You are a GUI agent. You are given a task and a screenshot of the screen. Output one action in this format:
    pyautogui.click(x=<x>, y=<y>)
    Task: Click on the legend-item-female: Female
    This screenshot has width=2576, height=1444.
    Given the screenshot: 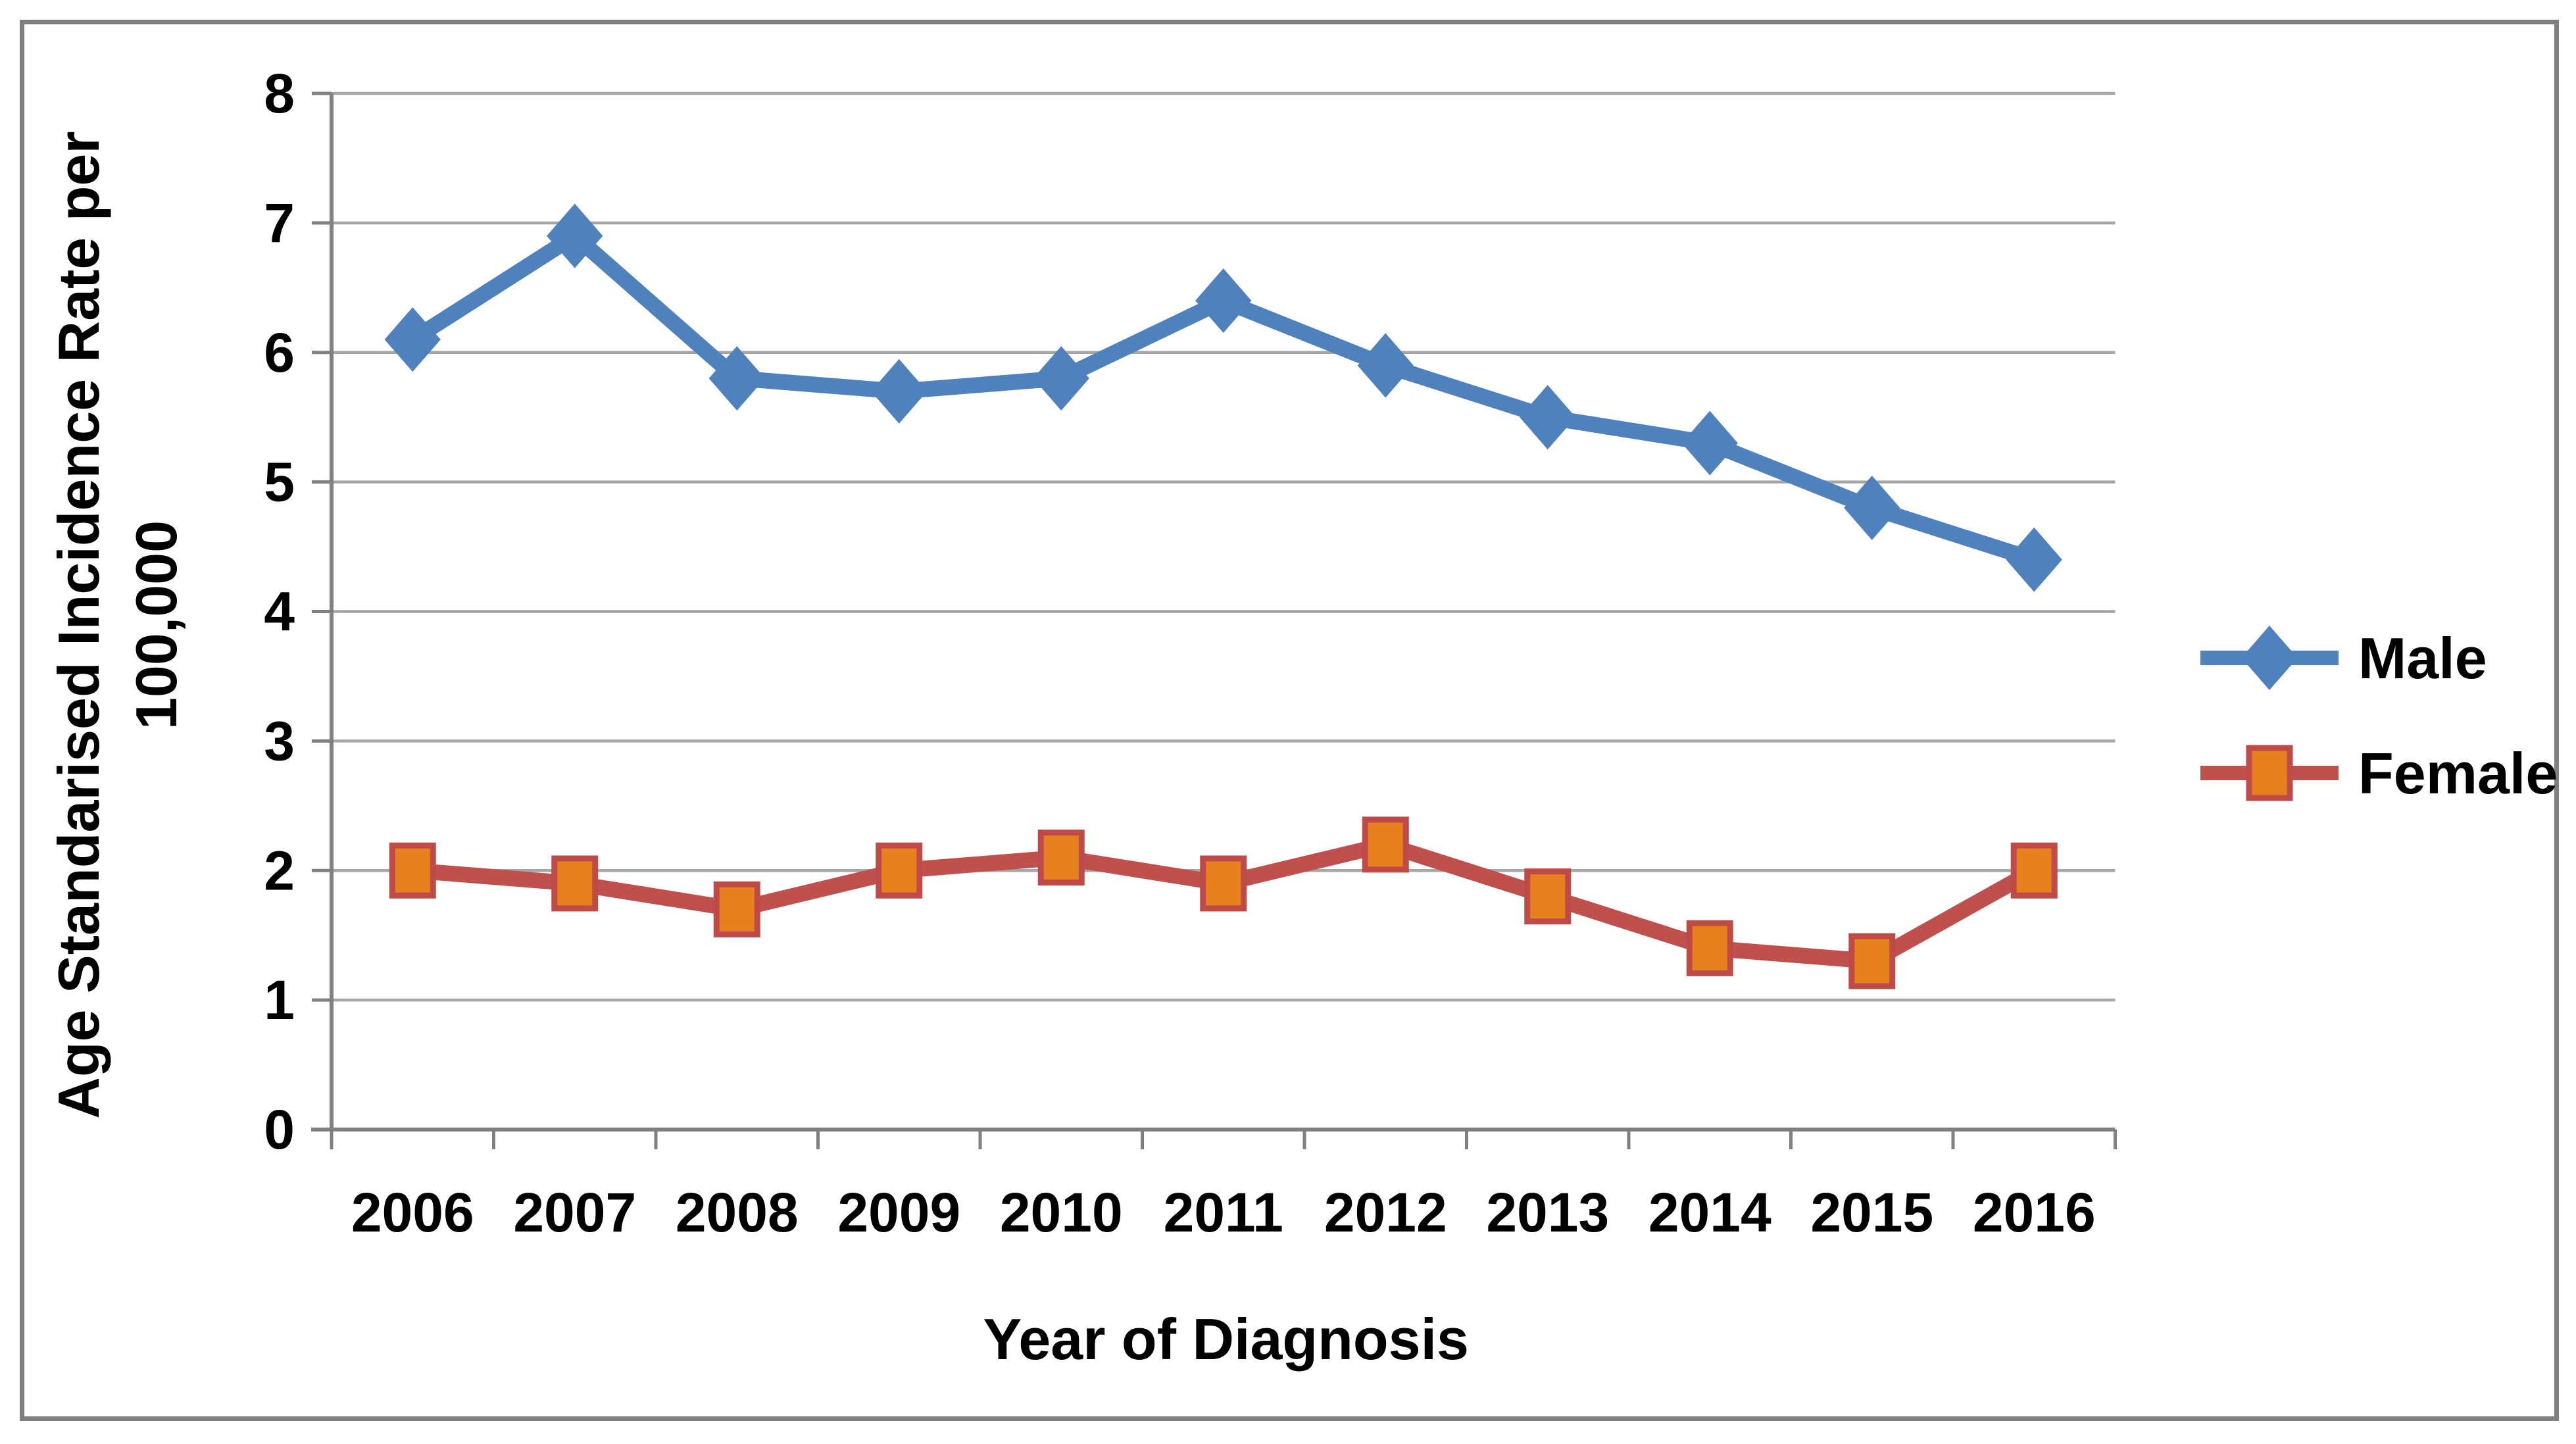 What is the action you would take?
    pyautogui.click(x=2379, y=773)
    